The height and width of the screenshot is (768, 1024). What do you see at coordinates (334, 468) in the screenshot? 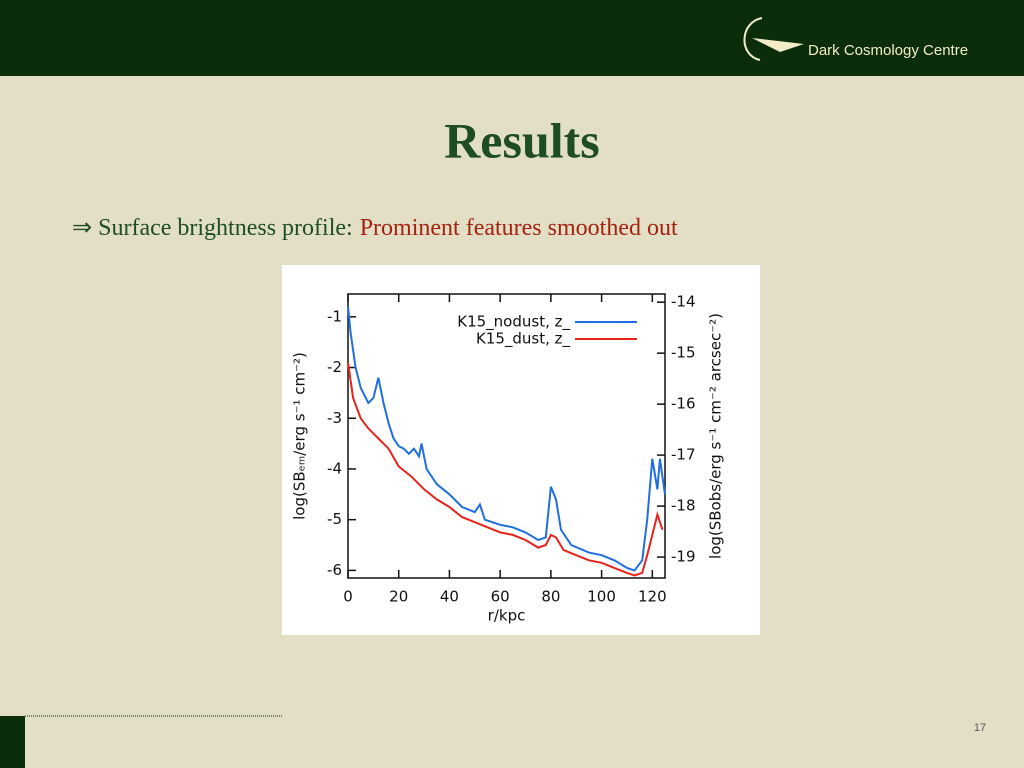
I see `y-tick-label: -4` at bounding box center [334, 468].